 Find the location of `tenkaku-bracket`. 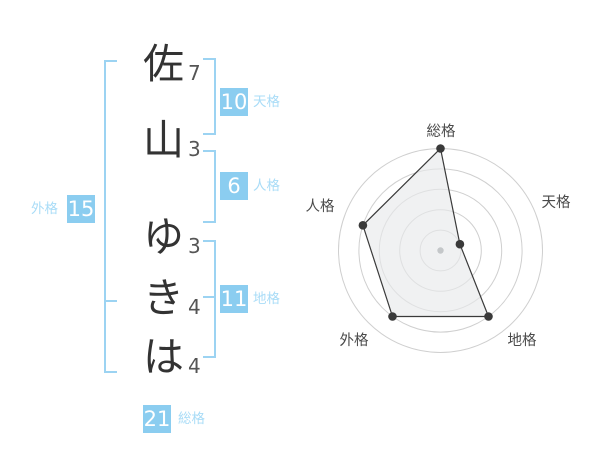

tenkaku-bracket is located at coordinates (209, 96).